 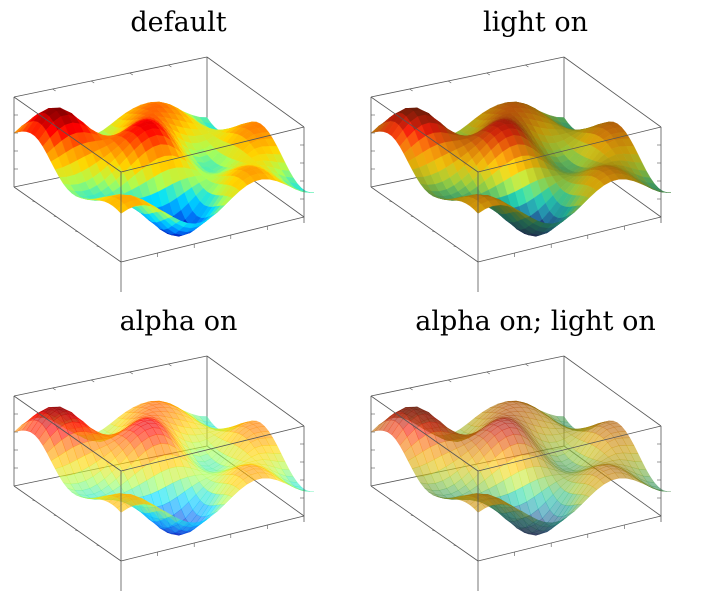 What do you see at coordinates (535, 321) in the screenshot?
I see `panel-title: alpha on; light on` at bounding box center [535, 321].